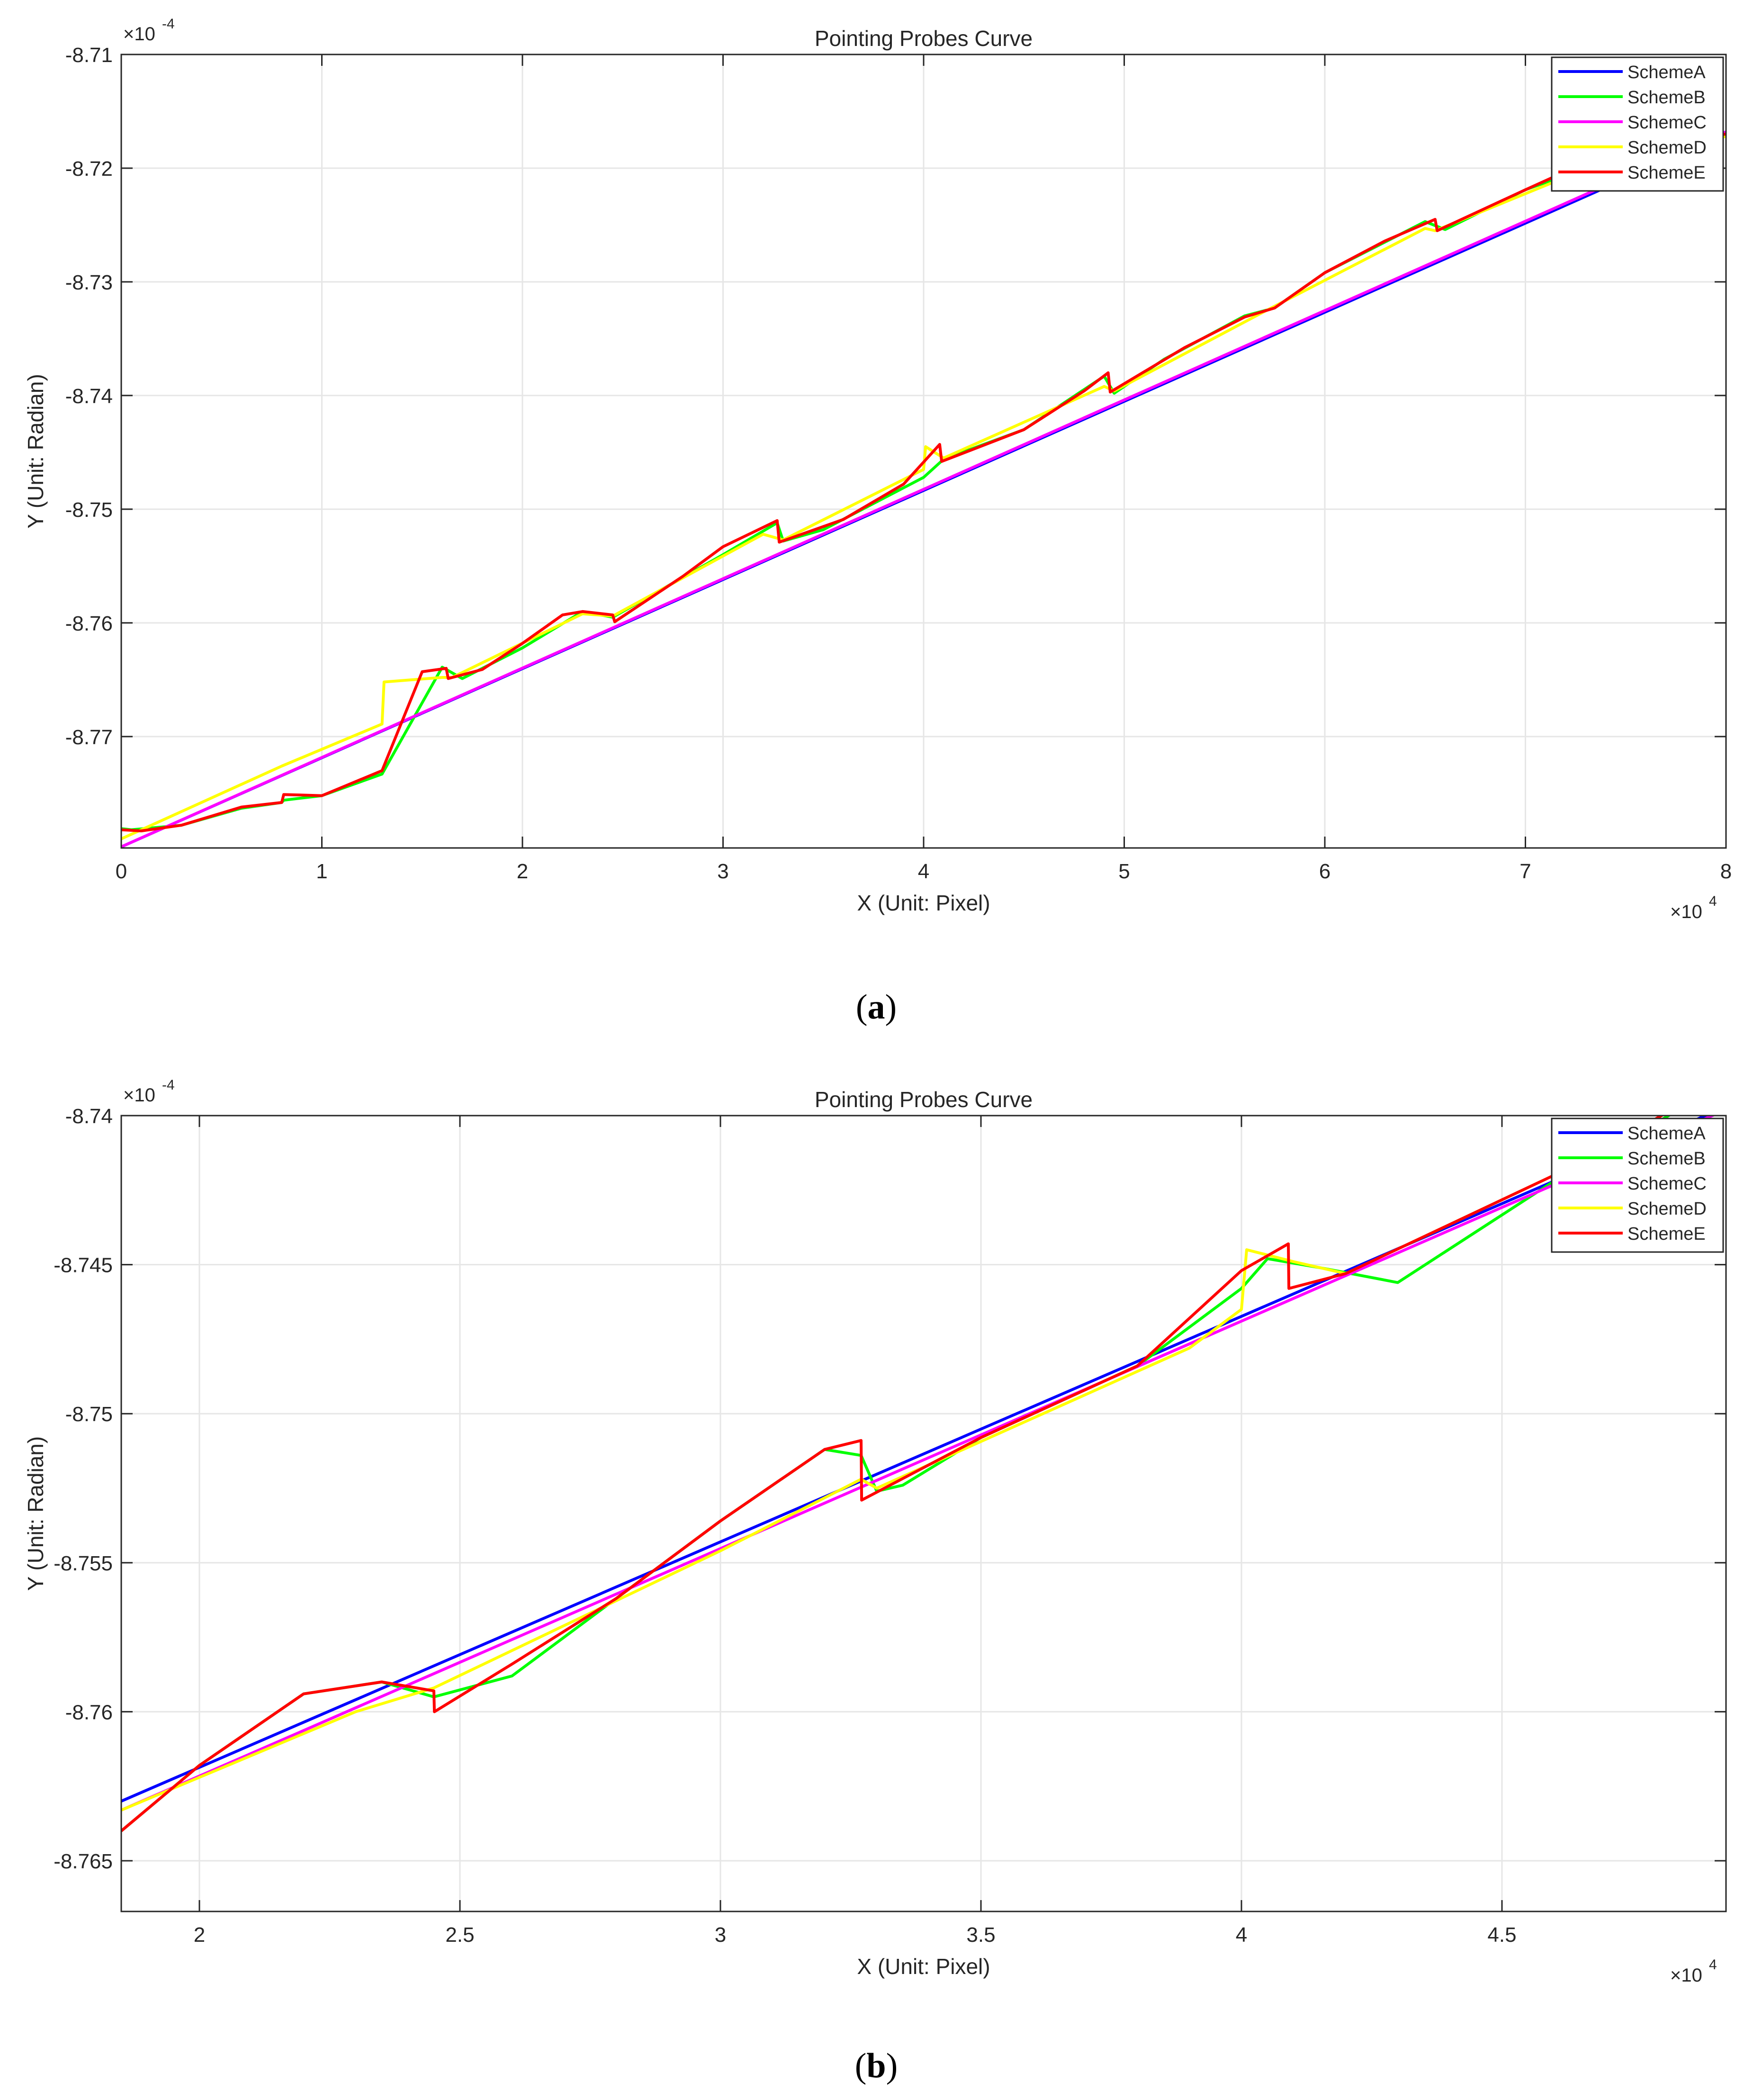 The width and height of the screenshot is (1753, 2100). What do you see at coordinates (89, 737) in the screenshot?
I see `y-tick-label: -8.77` at bounding box center [89, 737].